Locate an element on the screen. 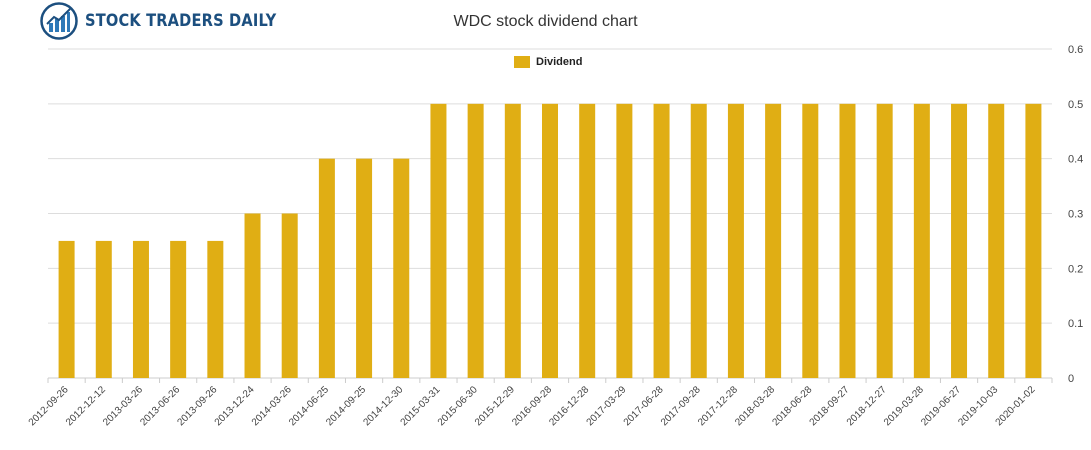 Image resolution: width=1091 pixels, height=450 pixels. y-tick-label: 0.4 is located at coordinates (1075, 160).